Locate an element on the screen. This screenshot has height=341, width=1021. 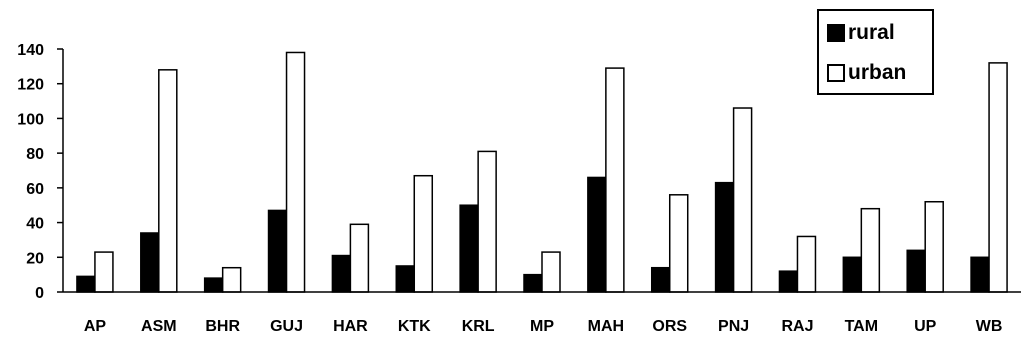
x-tick-label-raj: RAJ is located at coordinates (797, 326).